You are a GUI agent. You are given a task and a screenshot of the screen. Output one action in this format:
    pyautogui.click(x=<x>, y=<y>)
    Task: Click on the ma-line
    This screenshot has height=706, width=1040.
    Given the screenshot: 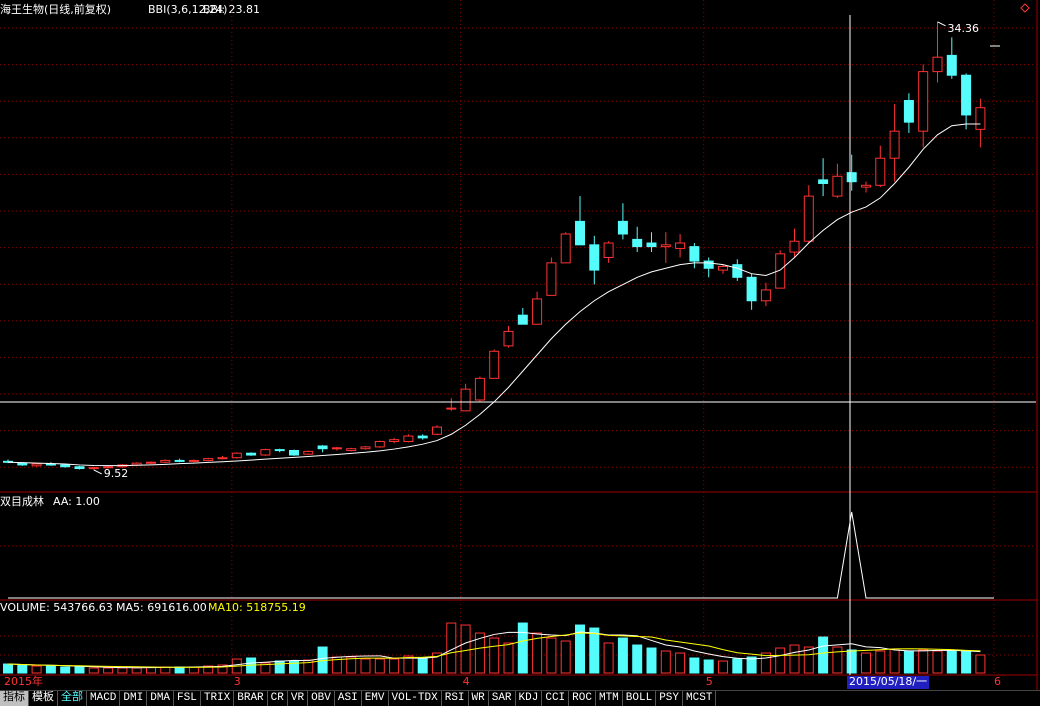 What is the action you would take?
    pyautogui.click(x=494, y=650)
    